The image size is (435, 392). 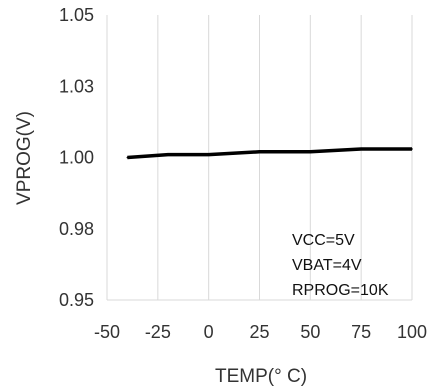 I want to click on x-tick-label: 25, so click(x=259, y=332).